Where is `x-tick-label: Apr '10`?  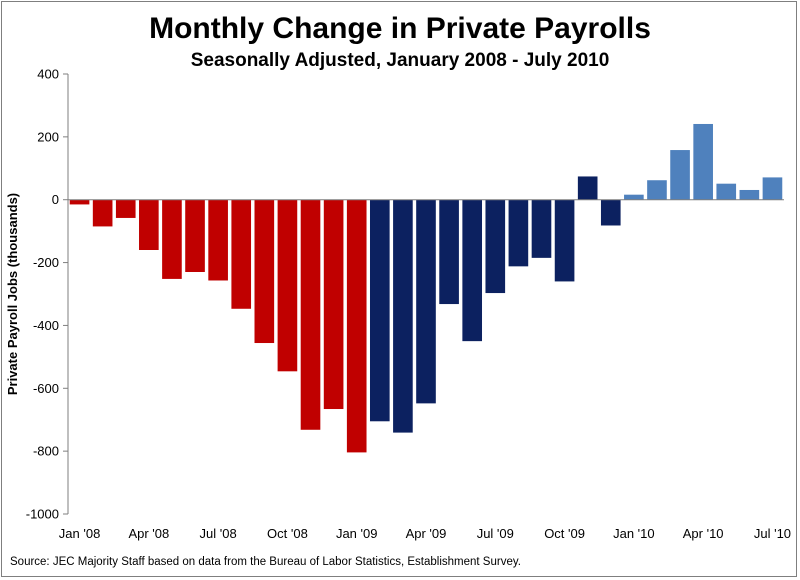 x-tick-label: Apr '10 is located at coordinates (703, 533).